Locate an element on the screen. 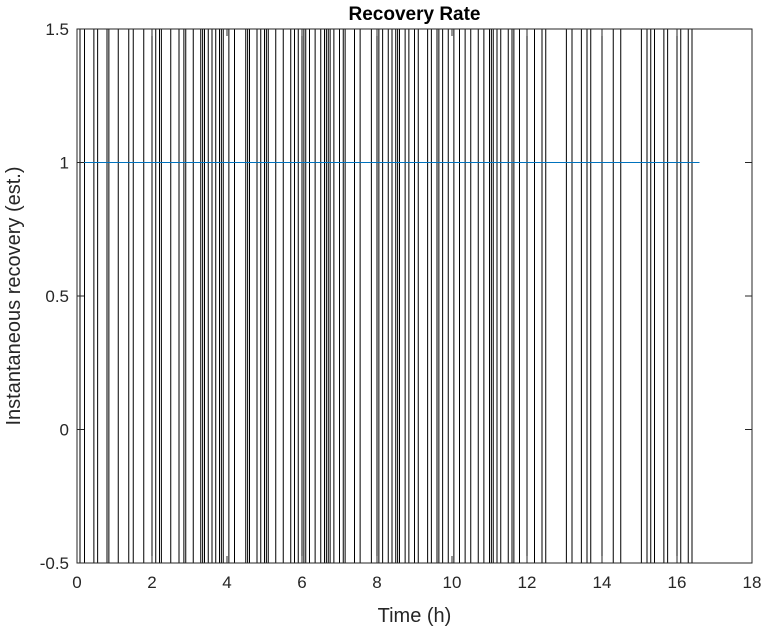  x-tick-label-5: 10 is located at coordinates (452, 582).